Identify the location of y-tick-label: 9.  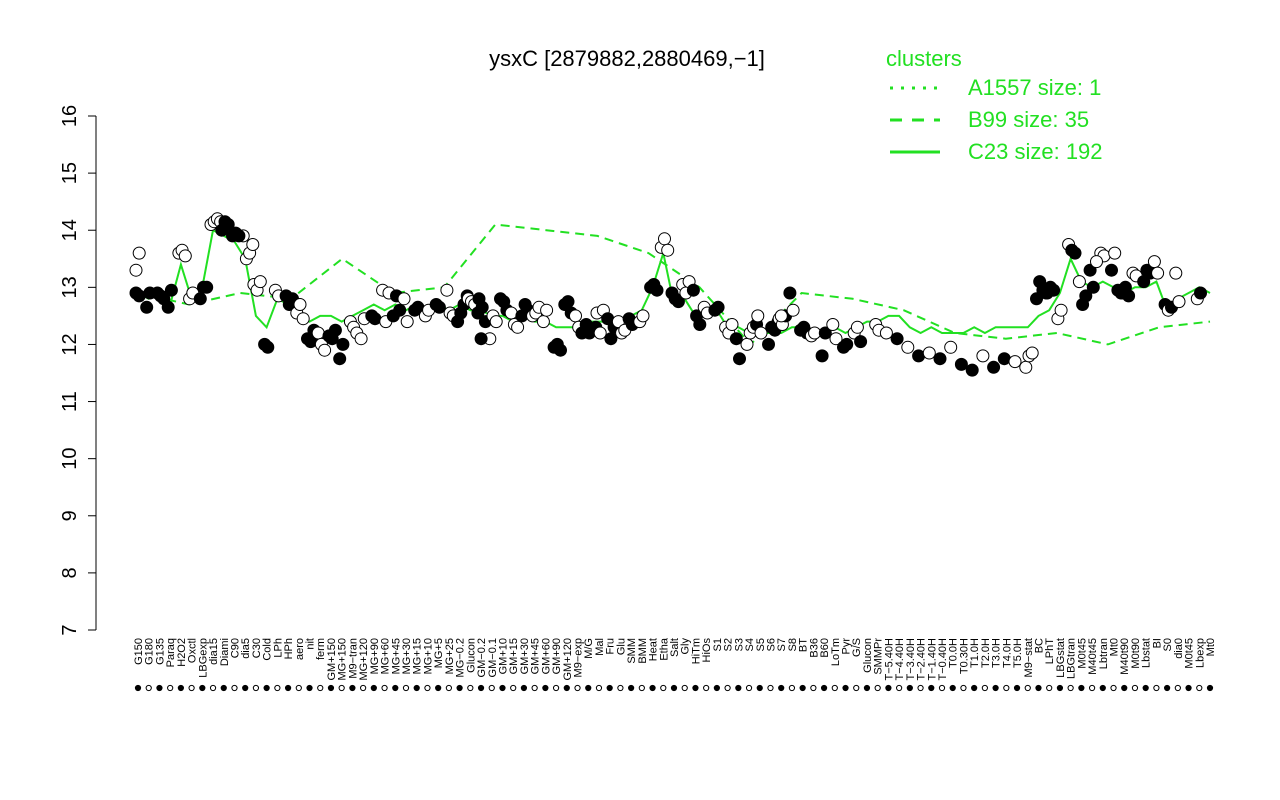
(70, 515).